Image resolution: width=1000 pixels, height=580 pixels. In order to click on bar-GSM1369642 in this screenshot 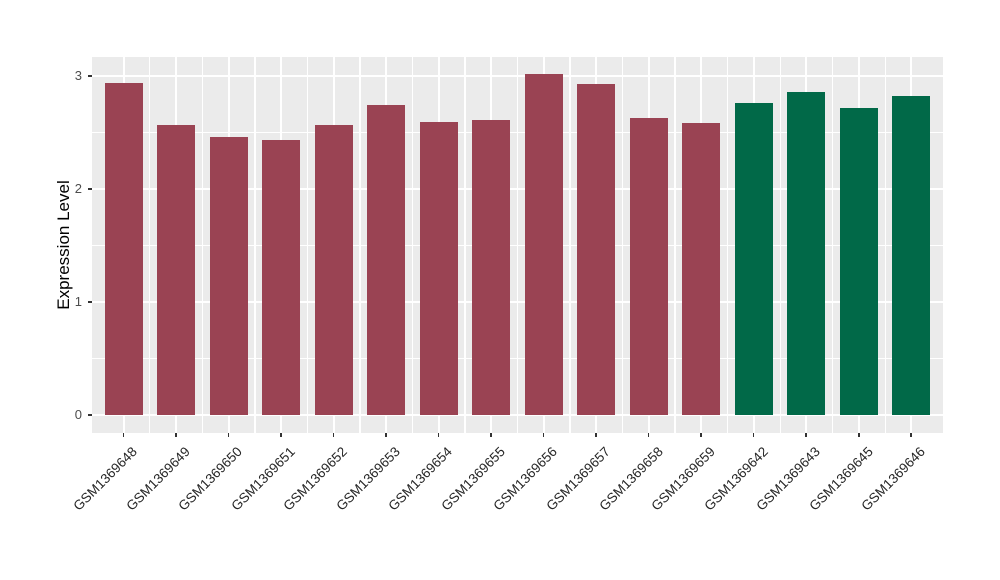, I will do `click(753, 259)`.